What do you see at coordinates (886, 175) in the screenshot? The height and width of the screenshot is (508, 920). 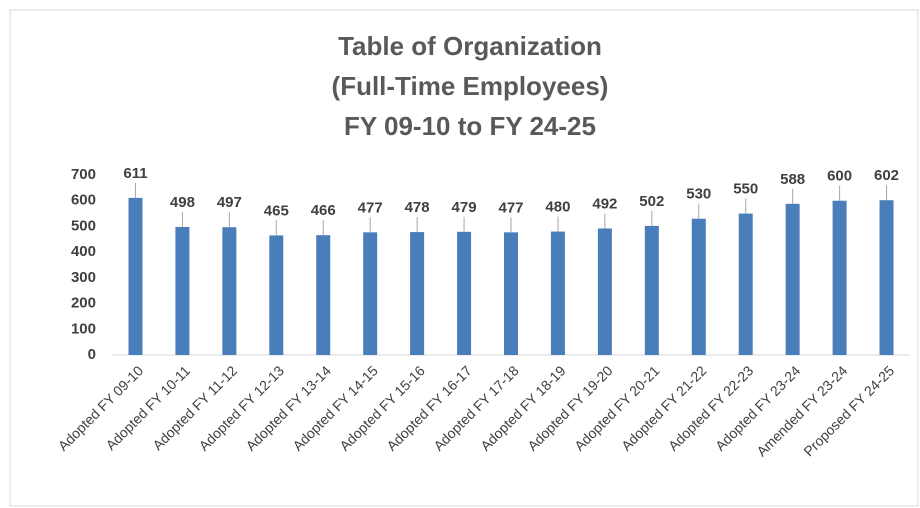 I see `value-label: 602` at bounding box center [886, 175].